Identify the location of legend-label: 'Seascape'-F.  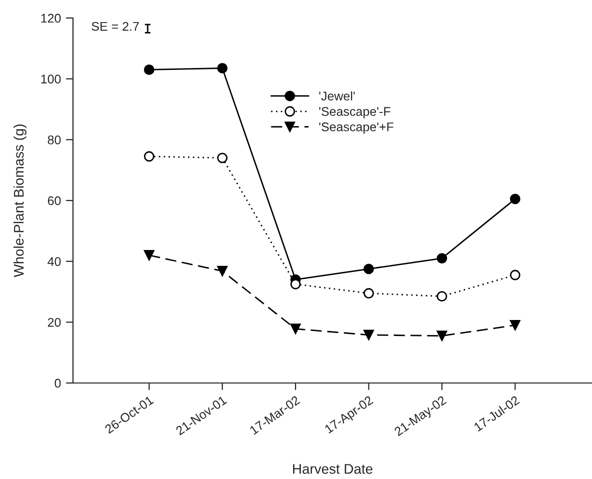
(354, 112).